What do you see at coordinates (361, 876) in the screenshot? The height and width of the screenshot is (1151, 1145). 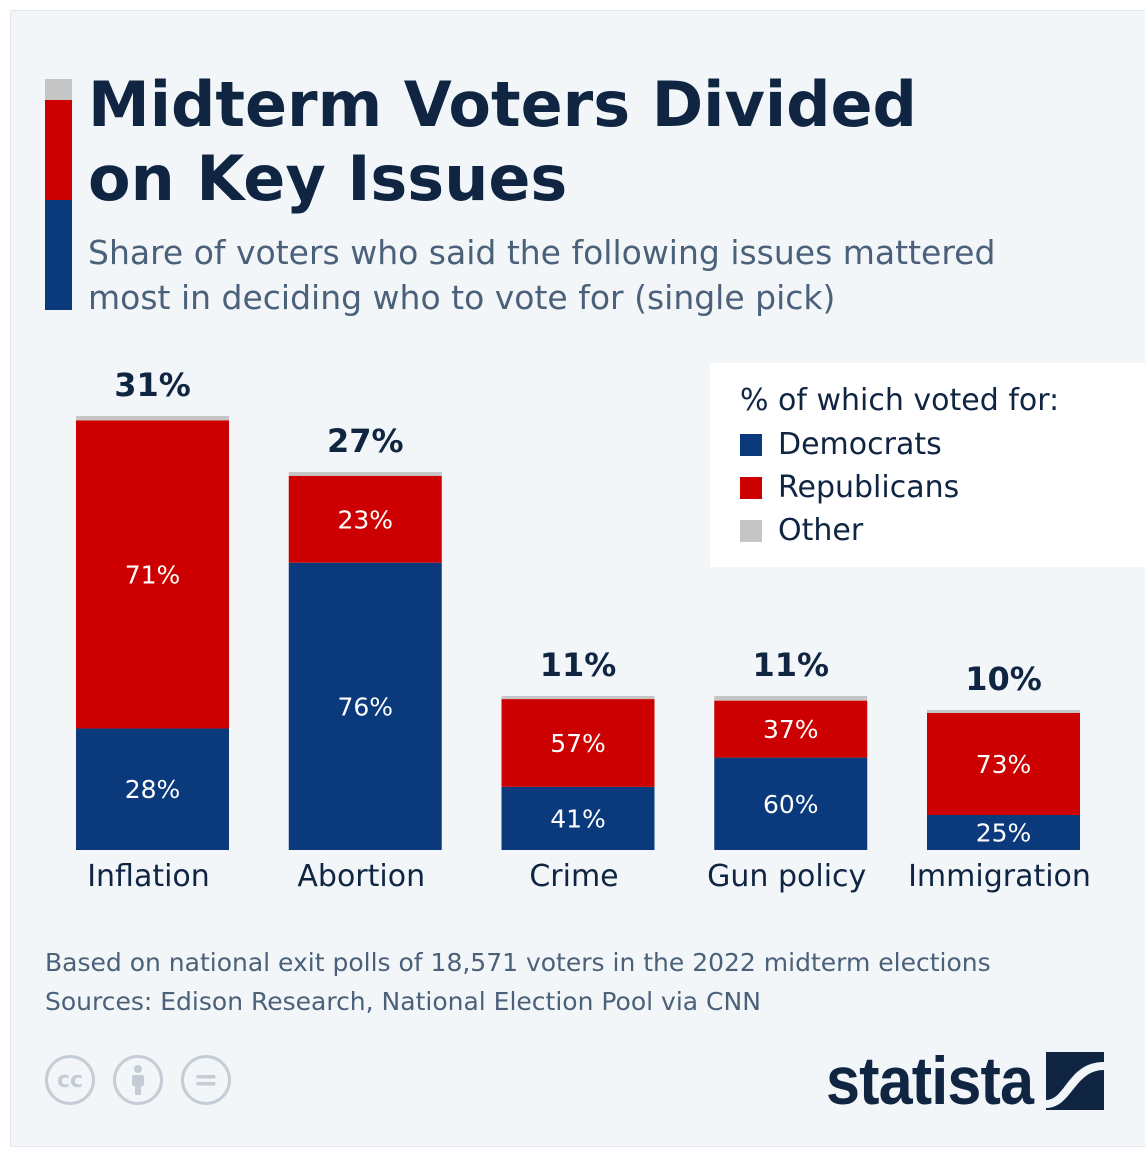 I see `category-label: Abortion` at bounding box center [361, 876].